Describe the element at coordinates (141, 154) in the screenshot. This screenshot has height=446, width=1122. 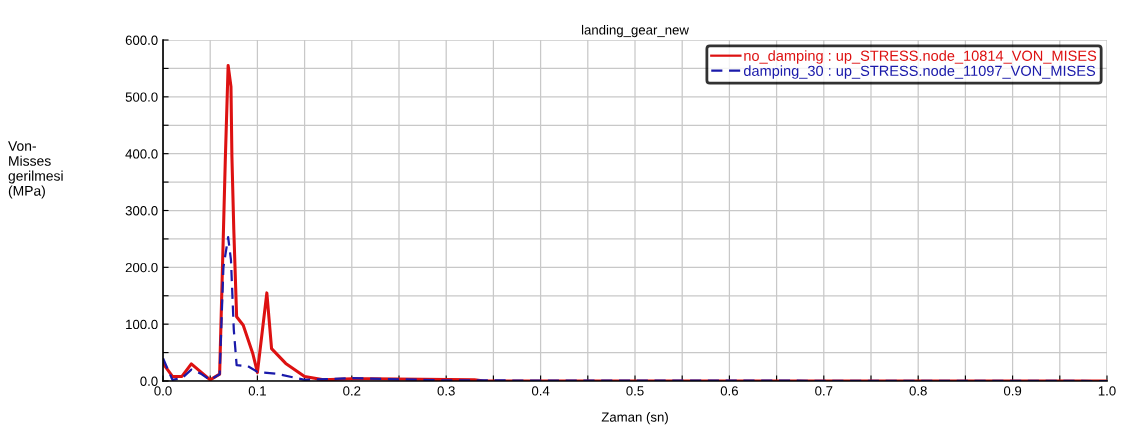
I see `y-tick-label: 400.0` at that location.